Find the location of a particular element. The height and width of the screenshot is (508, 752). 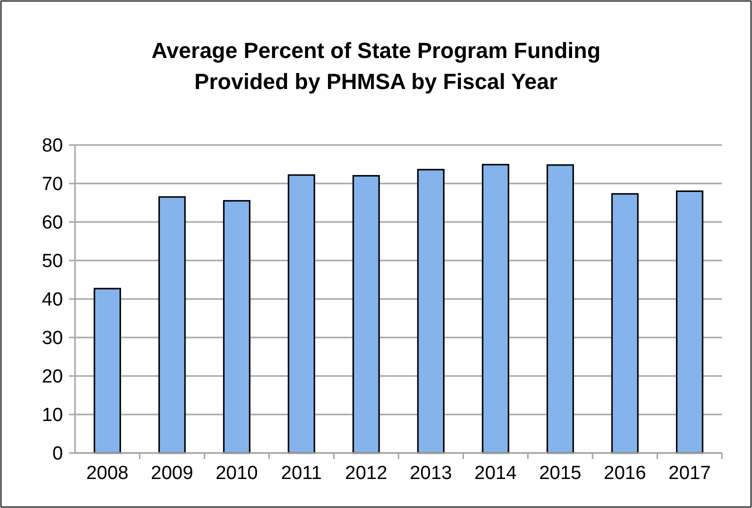

x-tick-label: 2015 is located at coordinates (560, 473).